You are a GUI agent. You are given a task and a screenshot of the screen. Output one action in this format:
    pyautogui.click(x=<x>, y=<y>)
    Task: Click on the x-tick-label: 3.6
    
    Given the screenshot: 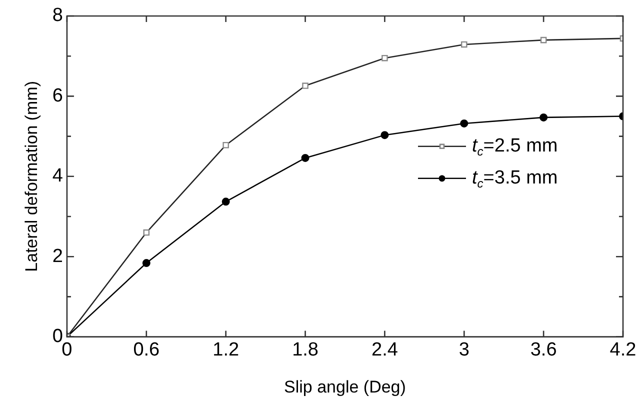 What is the action you would take?
    pyautogui.click(x=543, y=349)
    